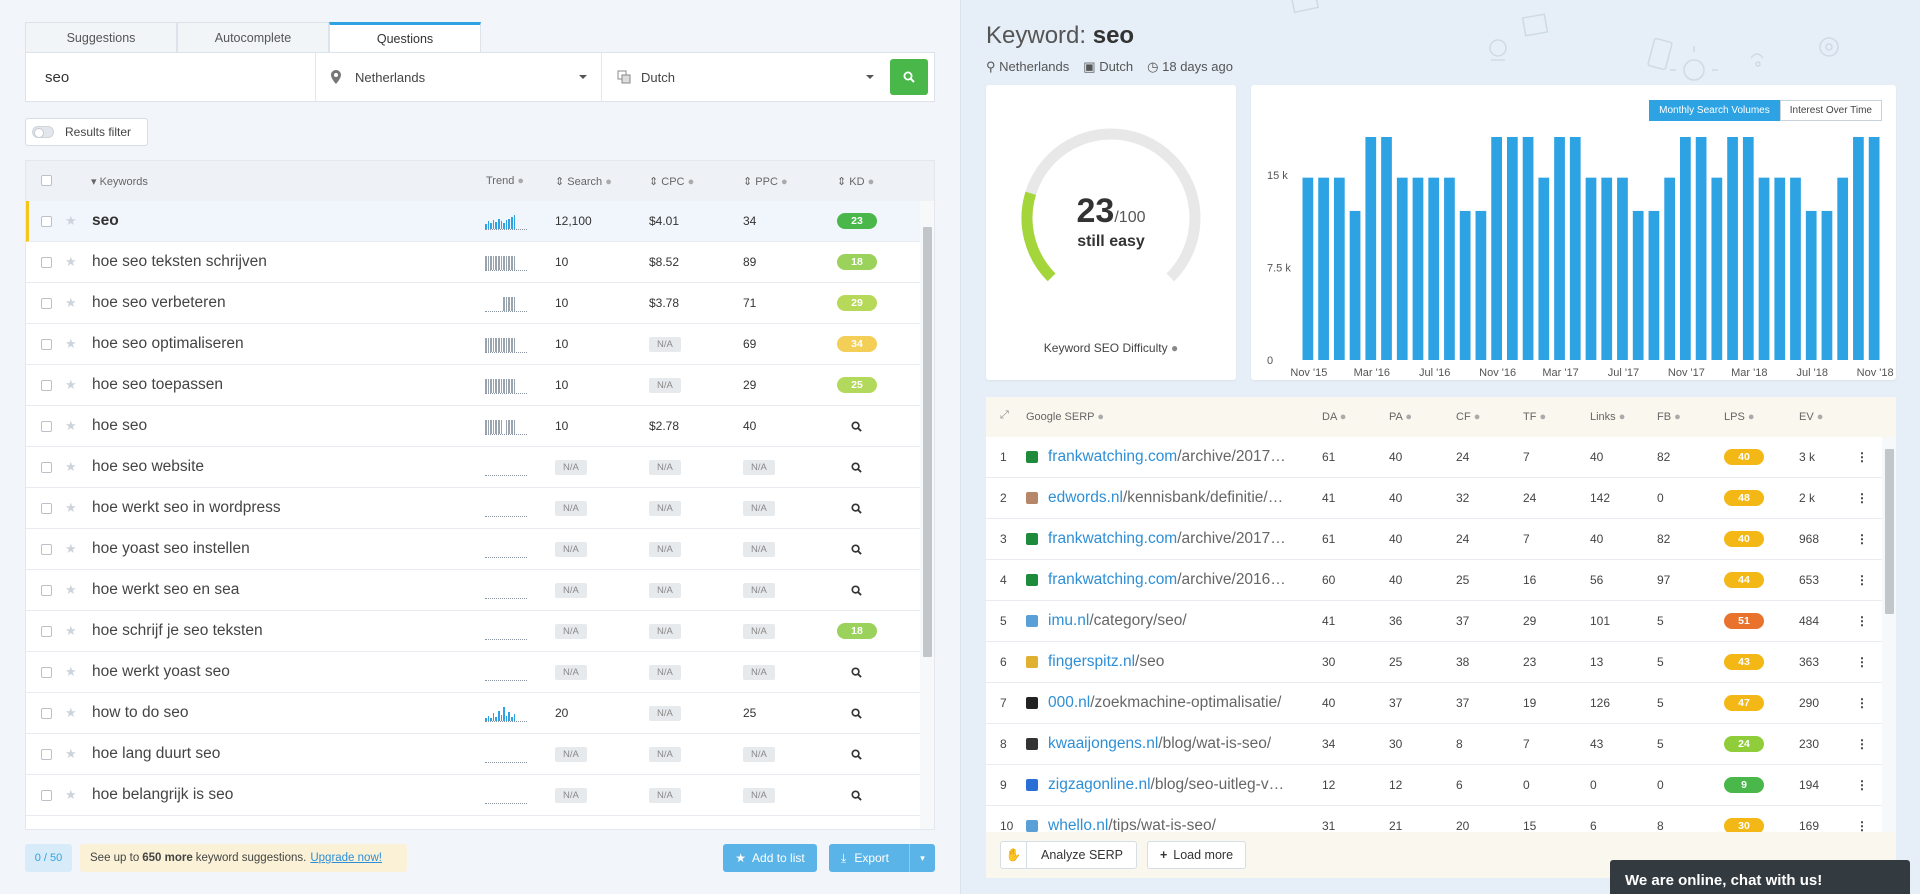 The image size is (1920, 894). Describe the element at coordinates (1160, 743) in the screenshot. I see `serp-url-link: kwaaijongens.nl/blog/wat-is-seo/` at that location.